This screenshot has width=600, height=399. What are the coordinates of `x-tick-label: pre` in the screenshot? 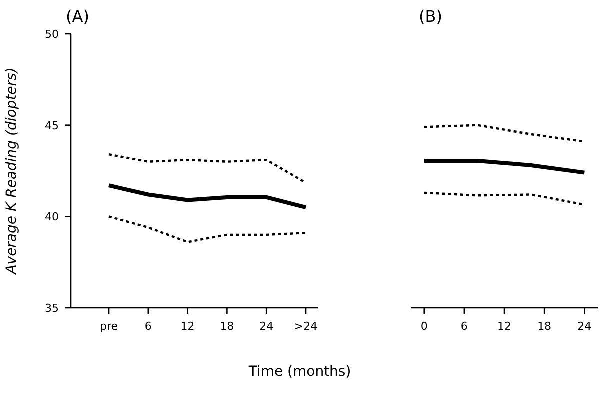 It's located at (109, 326).